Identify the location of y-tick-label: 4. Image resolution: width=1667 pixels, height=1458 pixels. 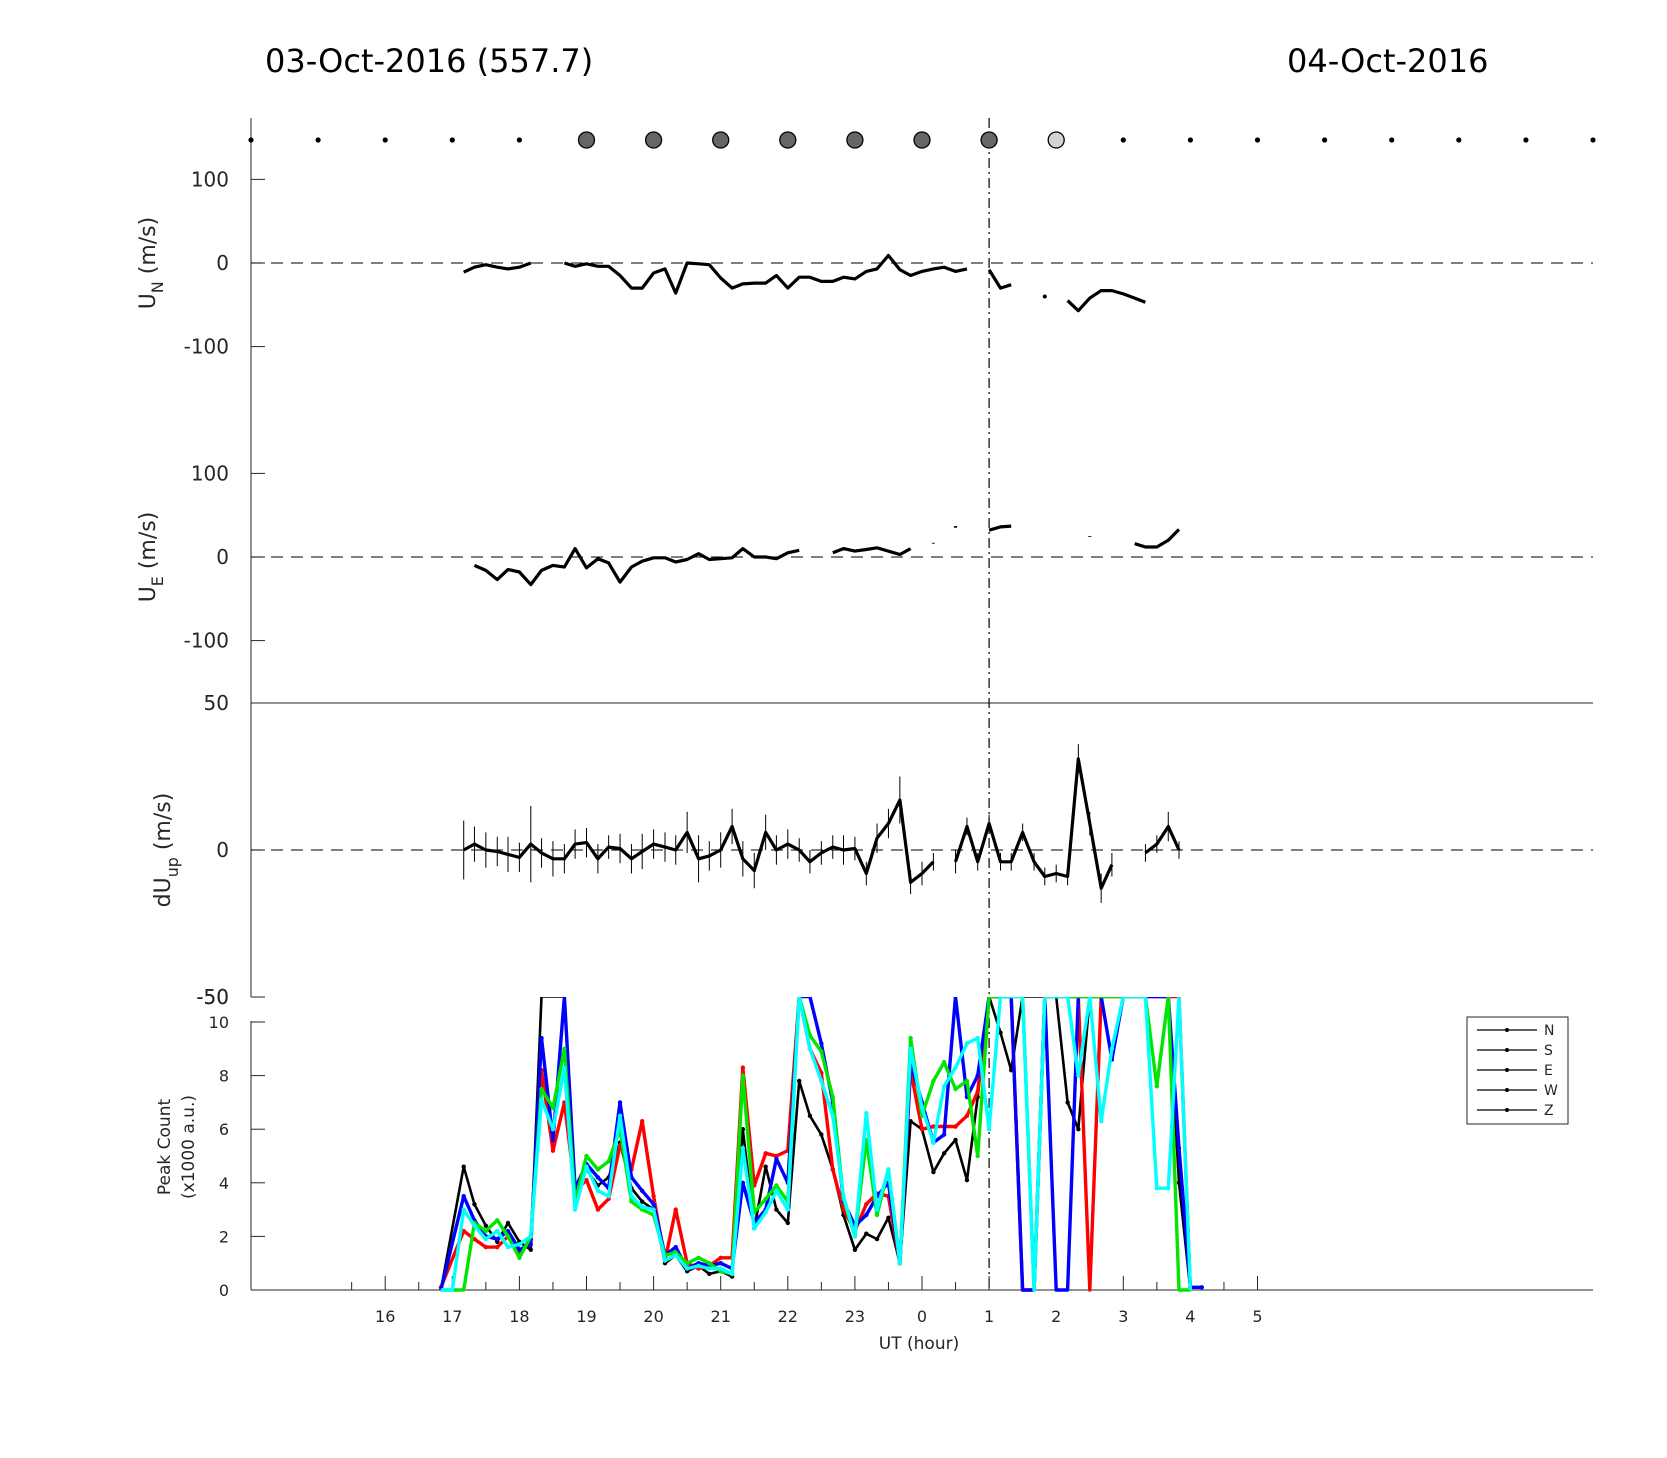
(224, 1183).